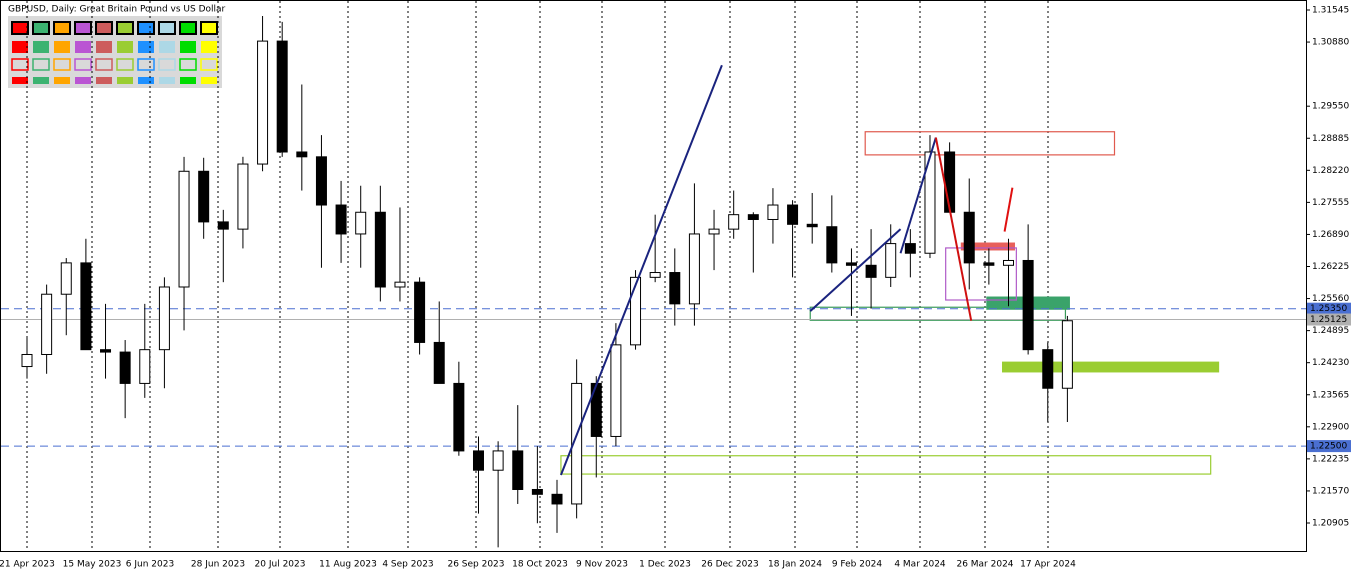  Describe the element at coordinates (1330, 363) in the screenshot. I see `y-tick-label: 1.24230` at that location.